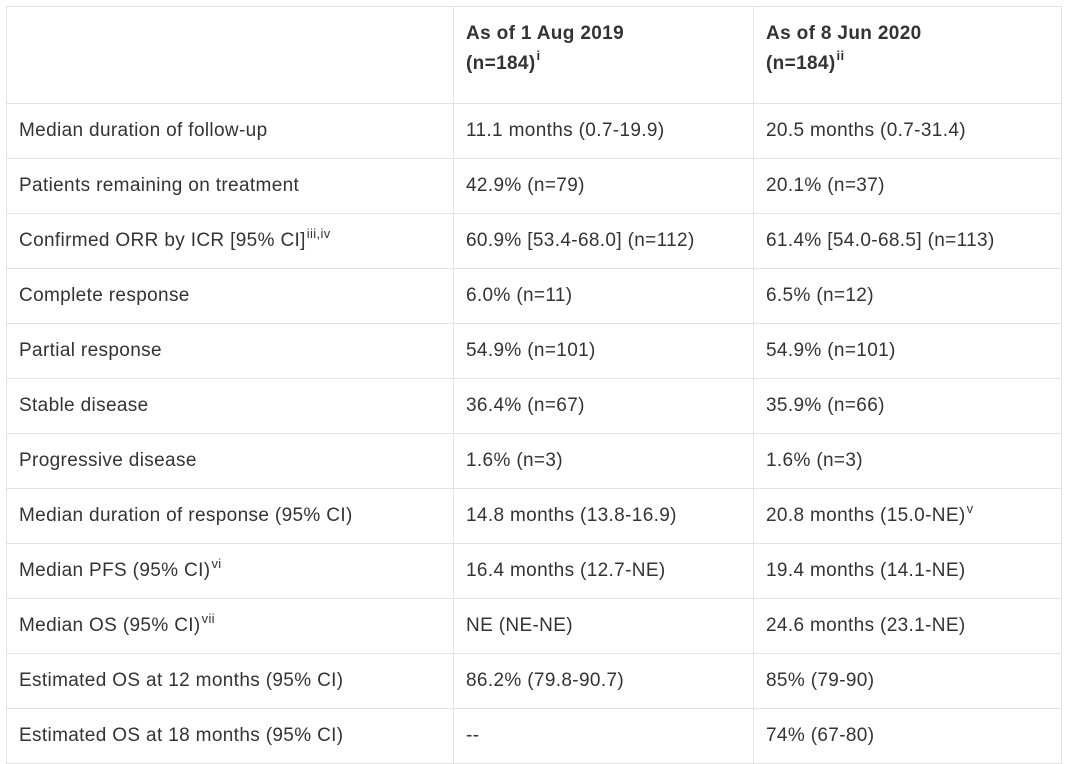 This screenshot has height=764, width=1067. Describe the element at coordinates (531, 350) in the screenshot. I see `row-aug-2019-cell-text: 54.9% (n=101)` at that location.